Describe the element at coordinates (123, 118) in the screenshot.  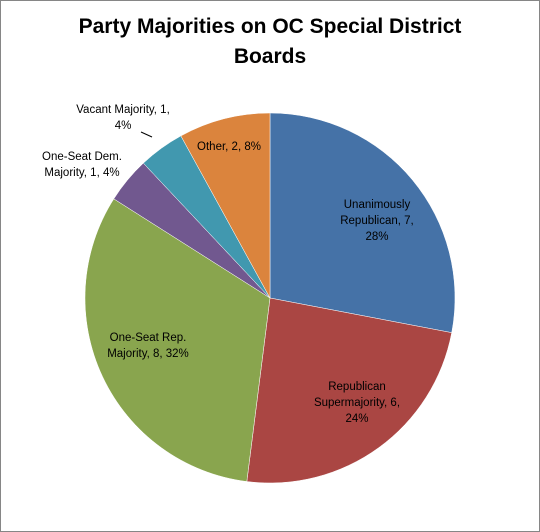
I see `data-label: Vacant Majority, 1, 4%` at that location.